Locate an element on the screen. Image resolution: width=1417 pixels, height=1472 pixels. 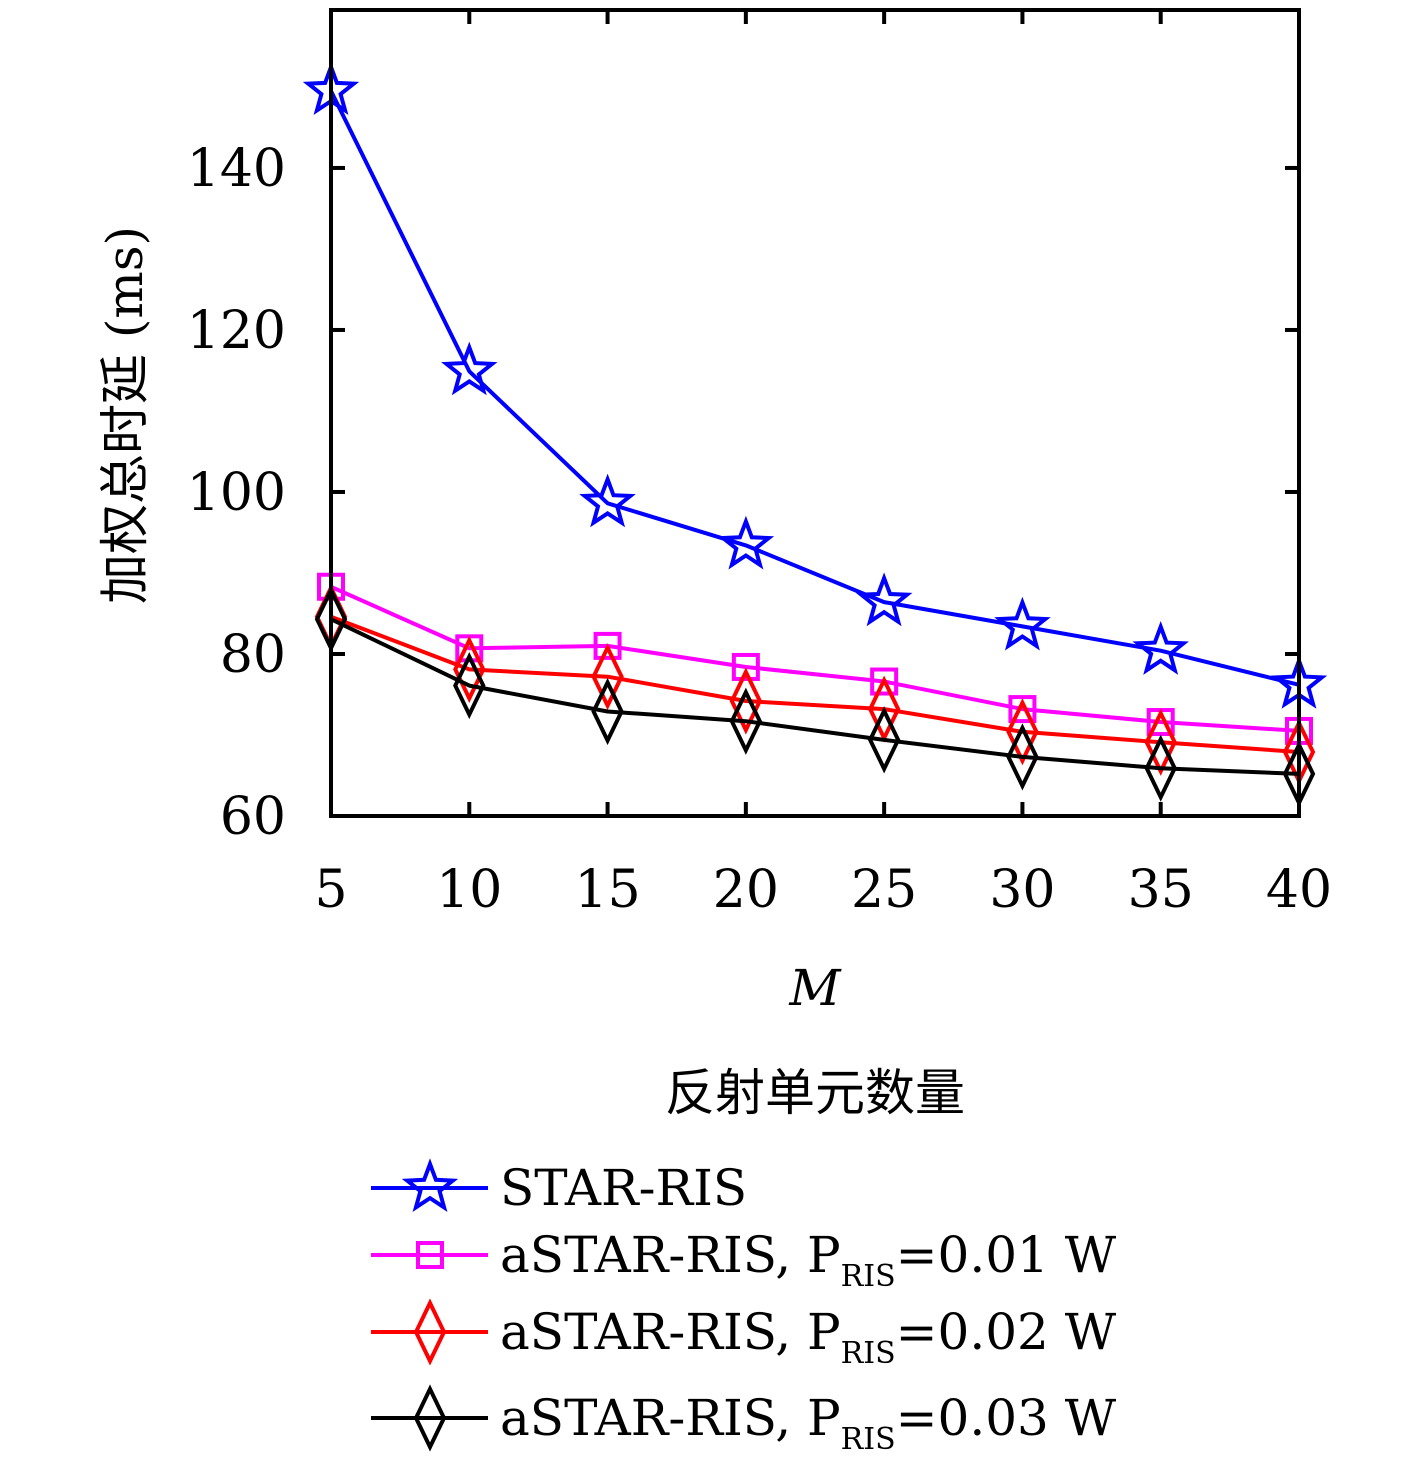
legend-label: aSTAR-RIS, PRIS=0.01 W is located at coordinates (808, 1260).